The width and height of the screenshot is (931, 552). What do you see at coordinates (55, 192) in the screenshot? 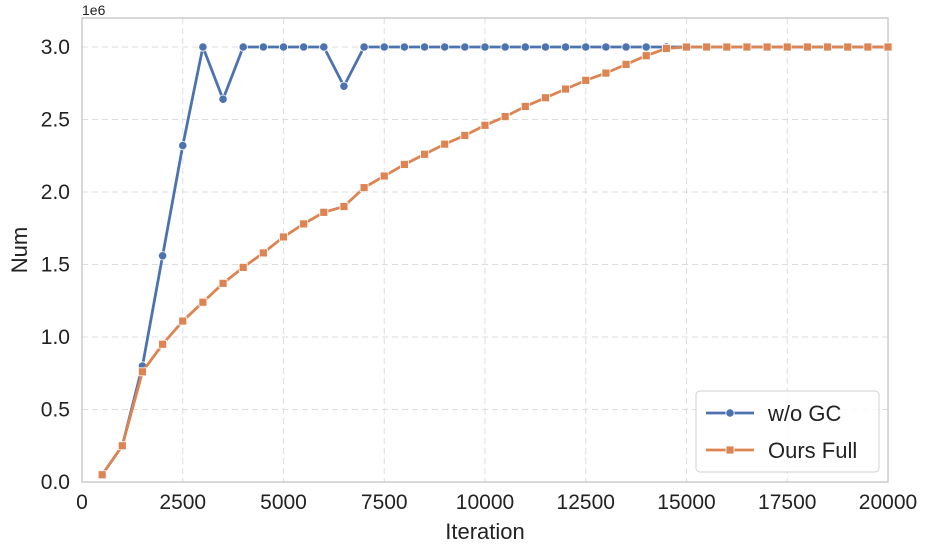
I see `y-tick-label: 2.0` at bounding box center [55, 192].